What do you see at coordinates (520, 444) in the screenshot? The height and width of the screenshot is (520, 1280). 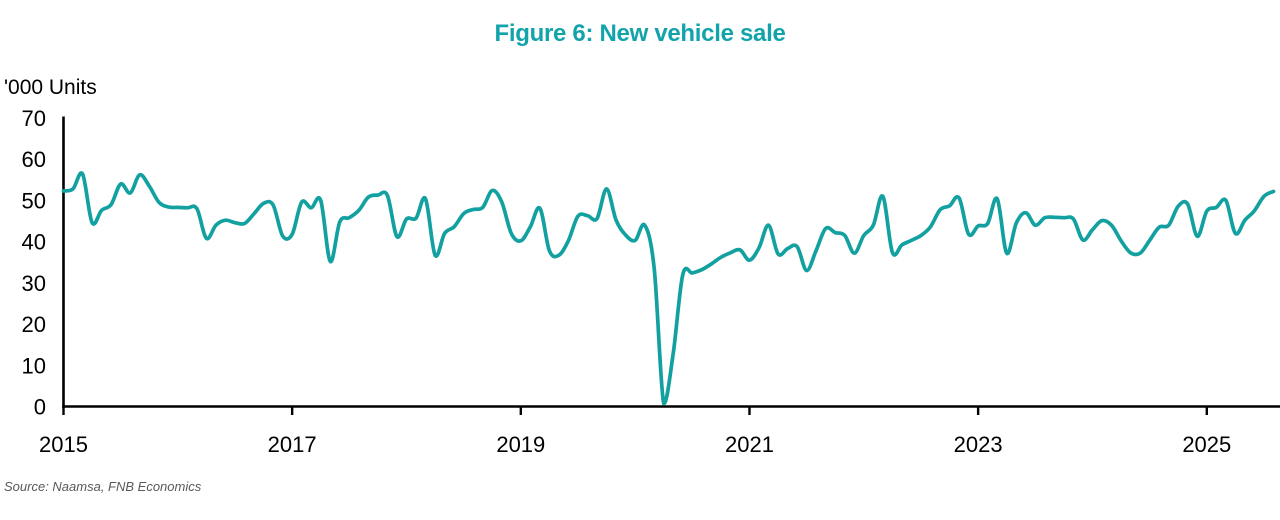 I see `x-axis-tick-label: 2019` at bounding box center [520, 444].